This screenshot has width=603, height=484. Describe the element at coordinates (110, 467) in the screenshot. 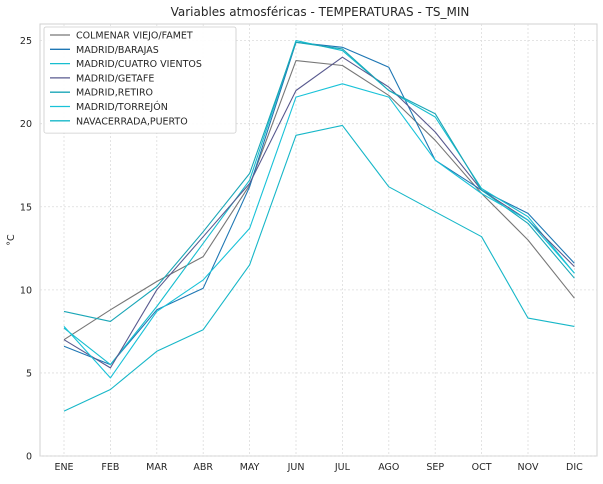

I see `x-tick-label: FEB` at that location.